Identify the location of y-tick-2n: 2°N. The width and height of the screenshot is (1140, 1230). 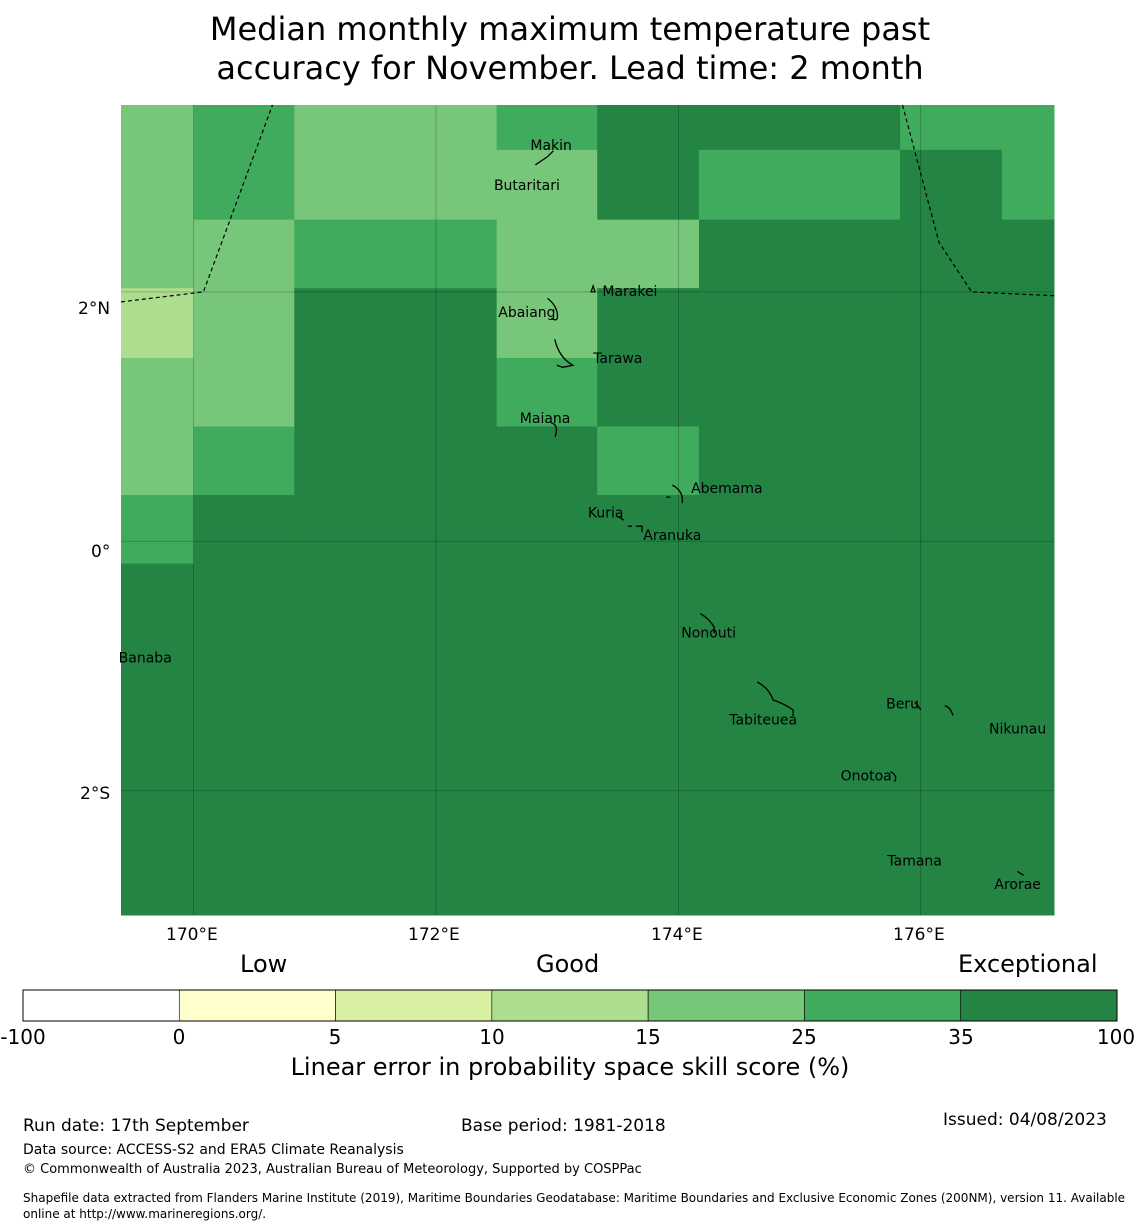
(94, 309).